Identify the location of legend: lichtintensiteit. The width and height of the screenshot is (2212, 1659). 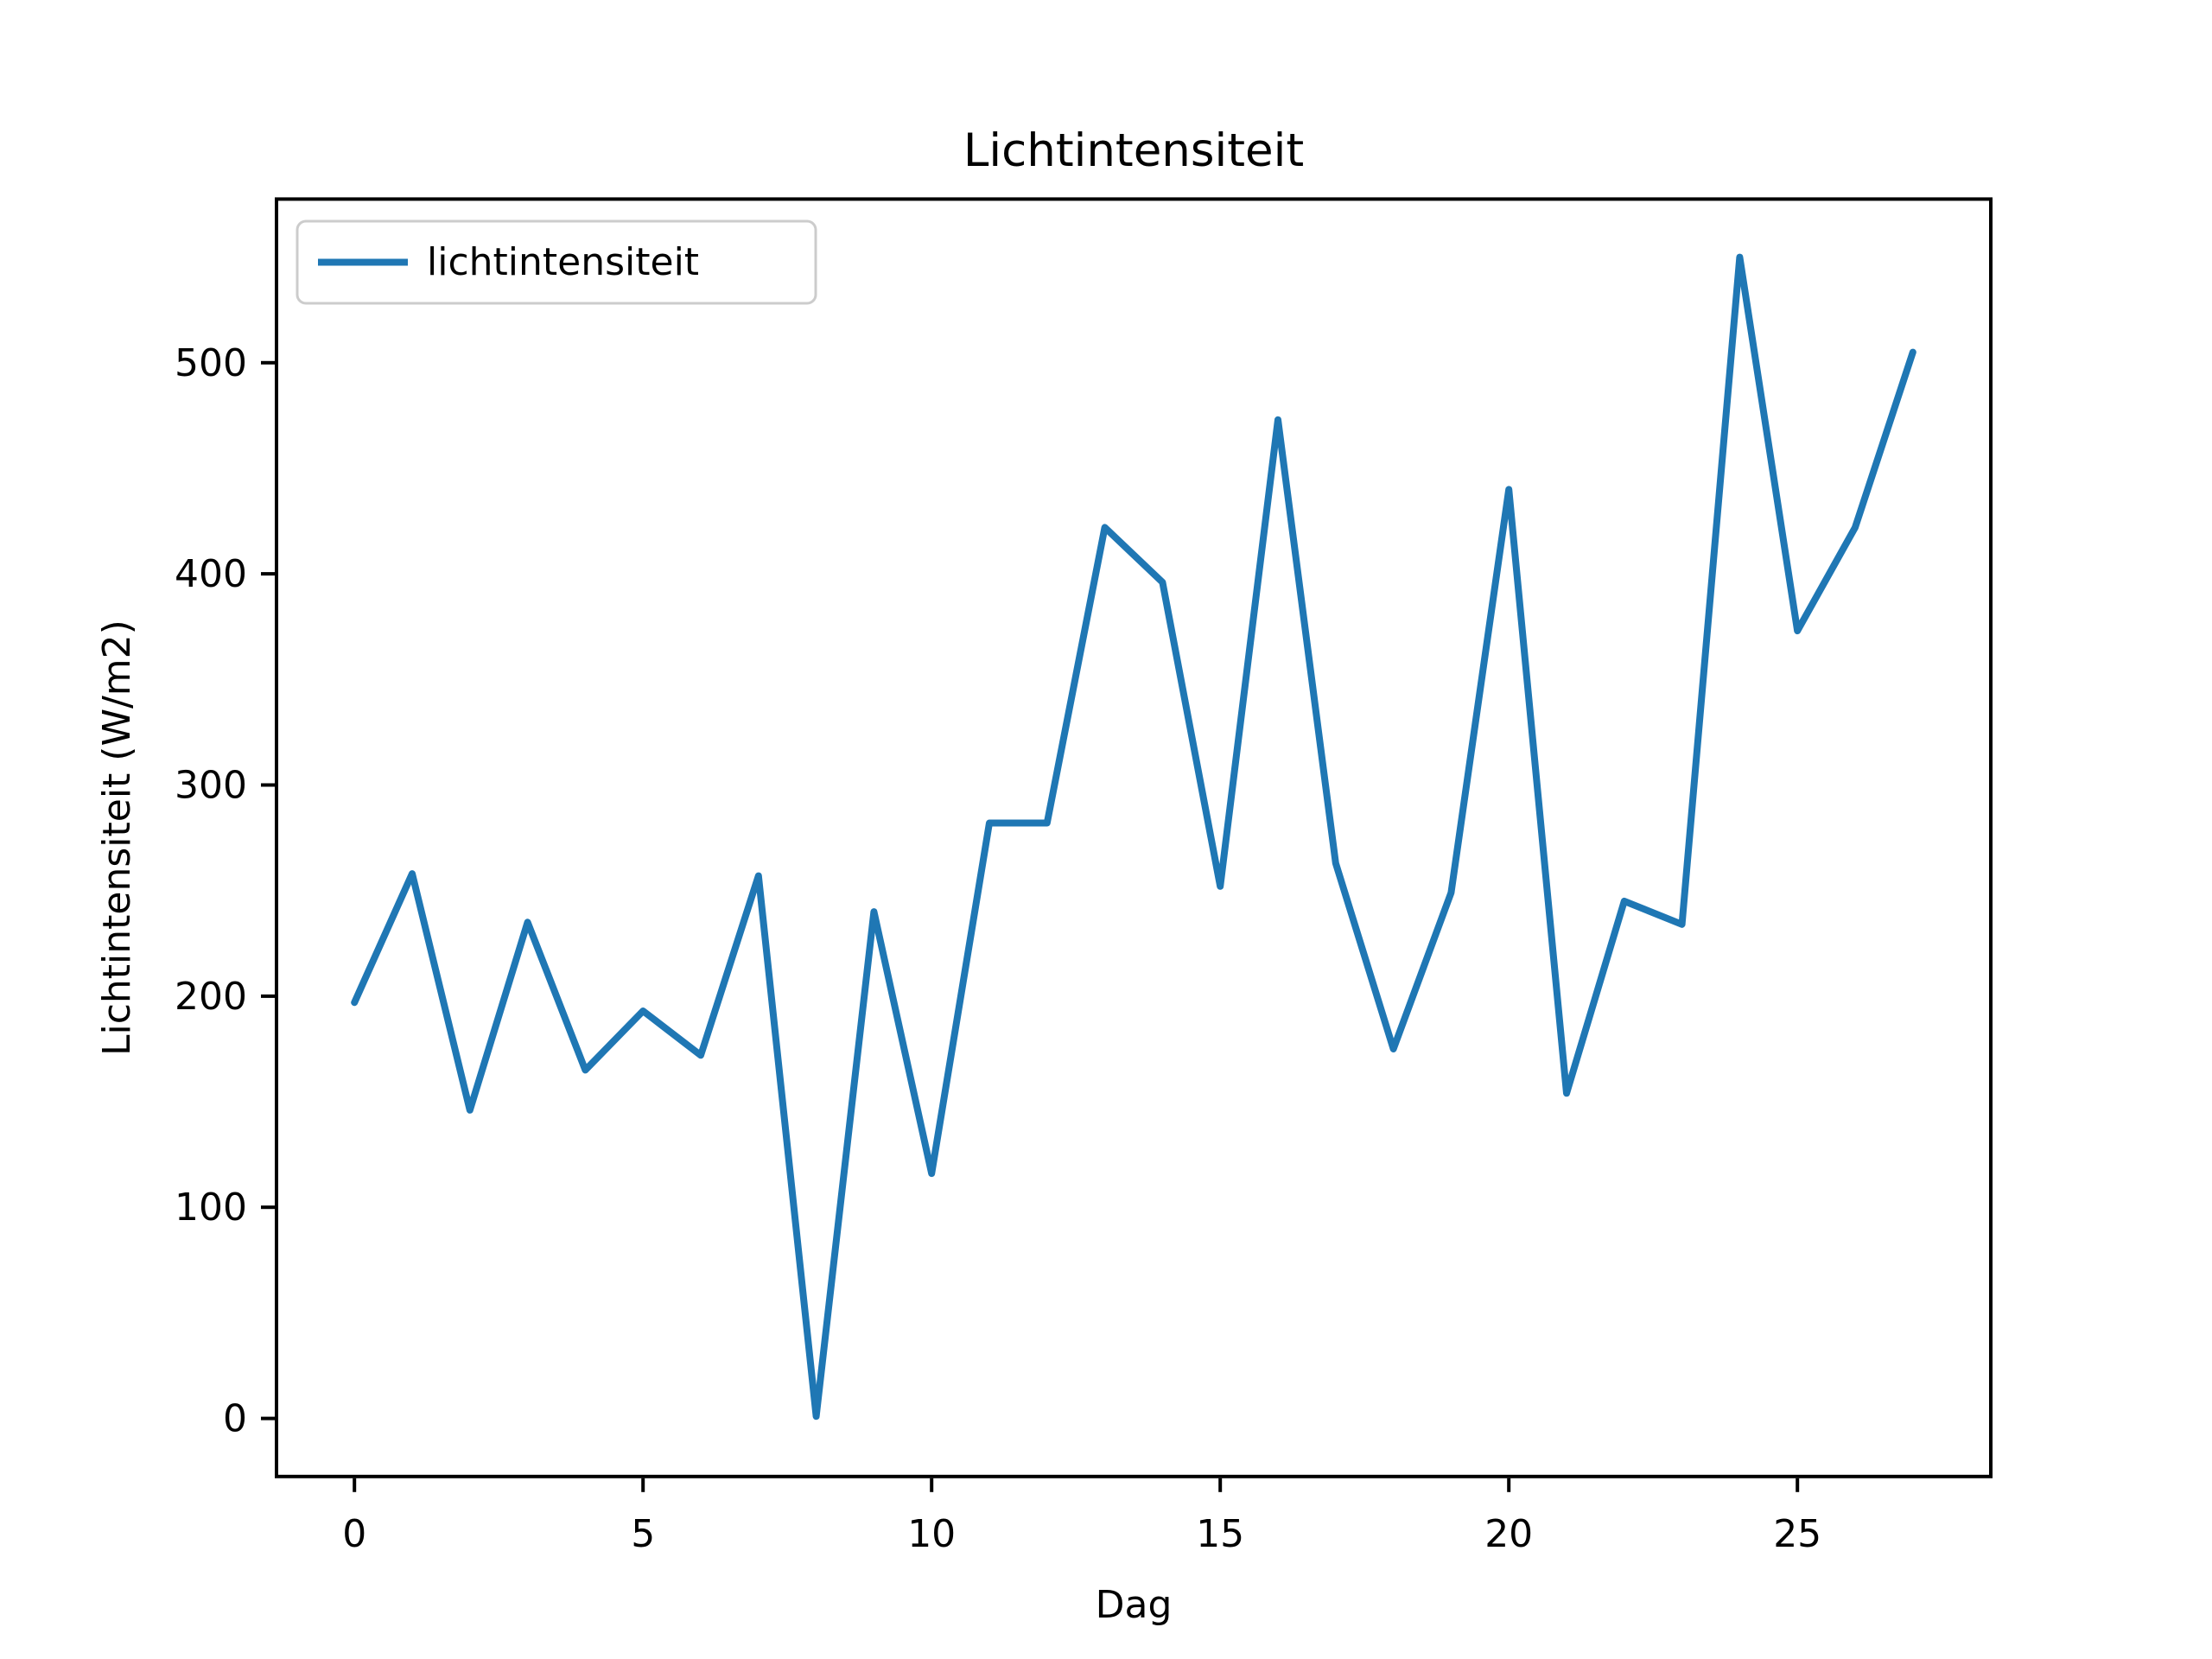
(556, 262).